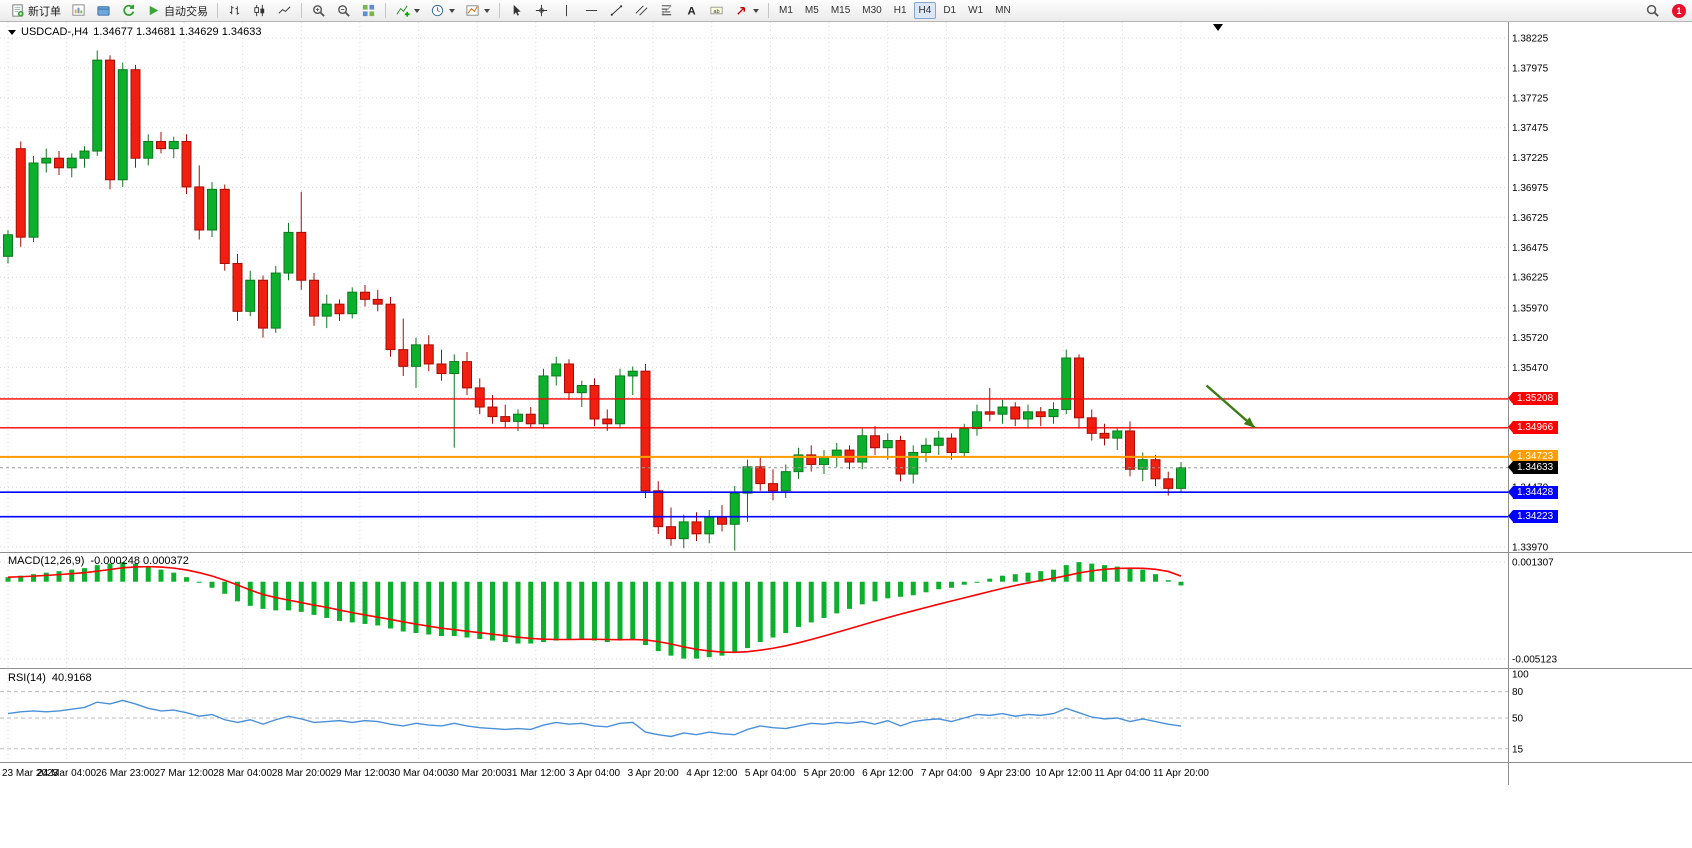 This screenshot has width=1692, height=848. I want to click on bar-chart-mode-button, so click(234, 10).